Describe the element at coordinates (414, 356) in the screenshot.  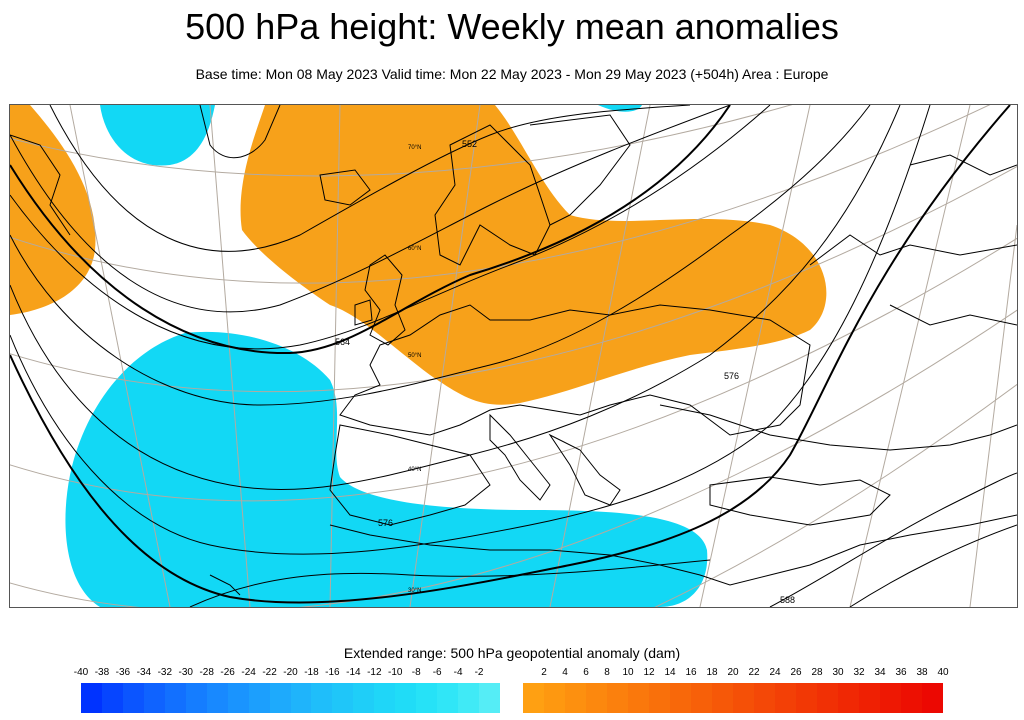
I see `latitude-label: 50°N` at that location.